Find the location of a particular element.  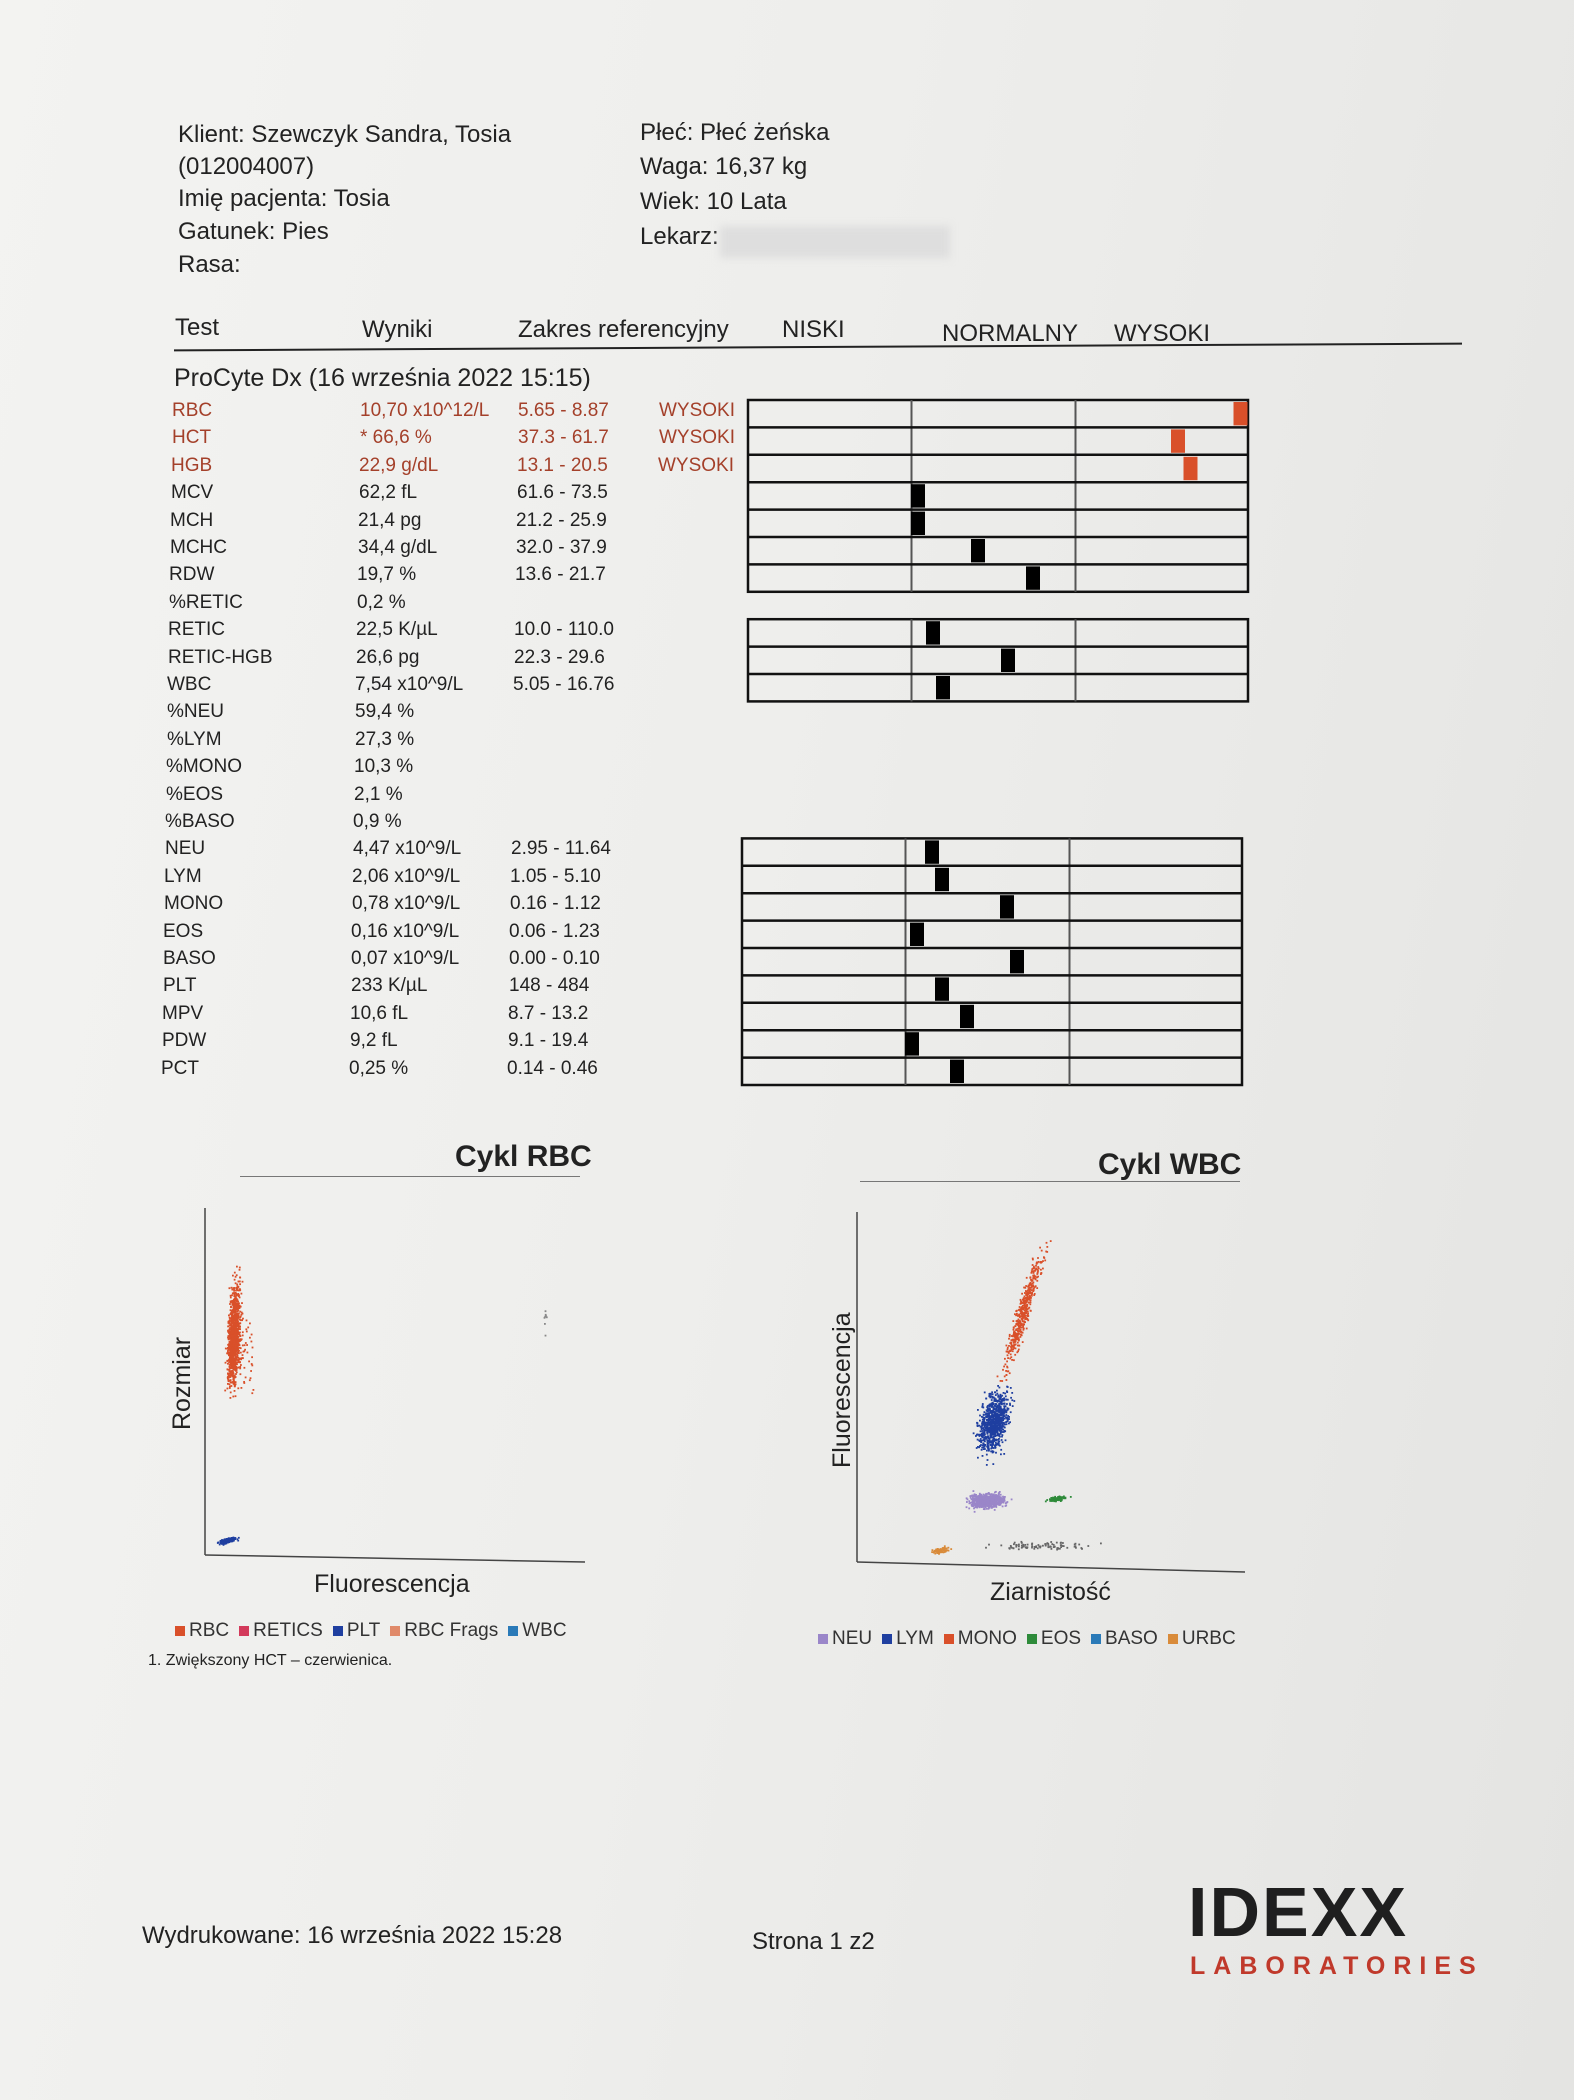

result-value: 62,2 fL is located at coordinates (388, 493).